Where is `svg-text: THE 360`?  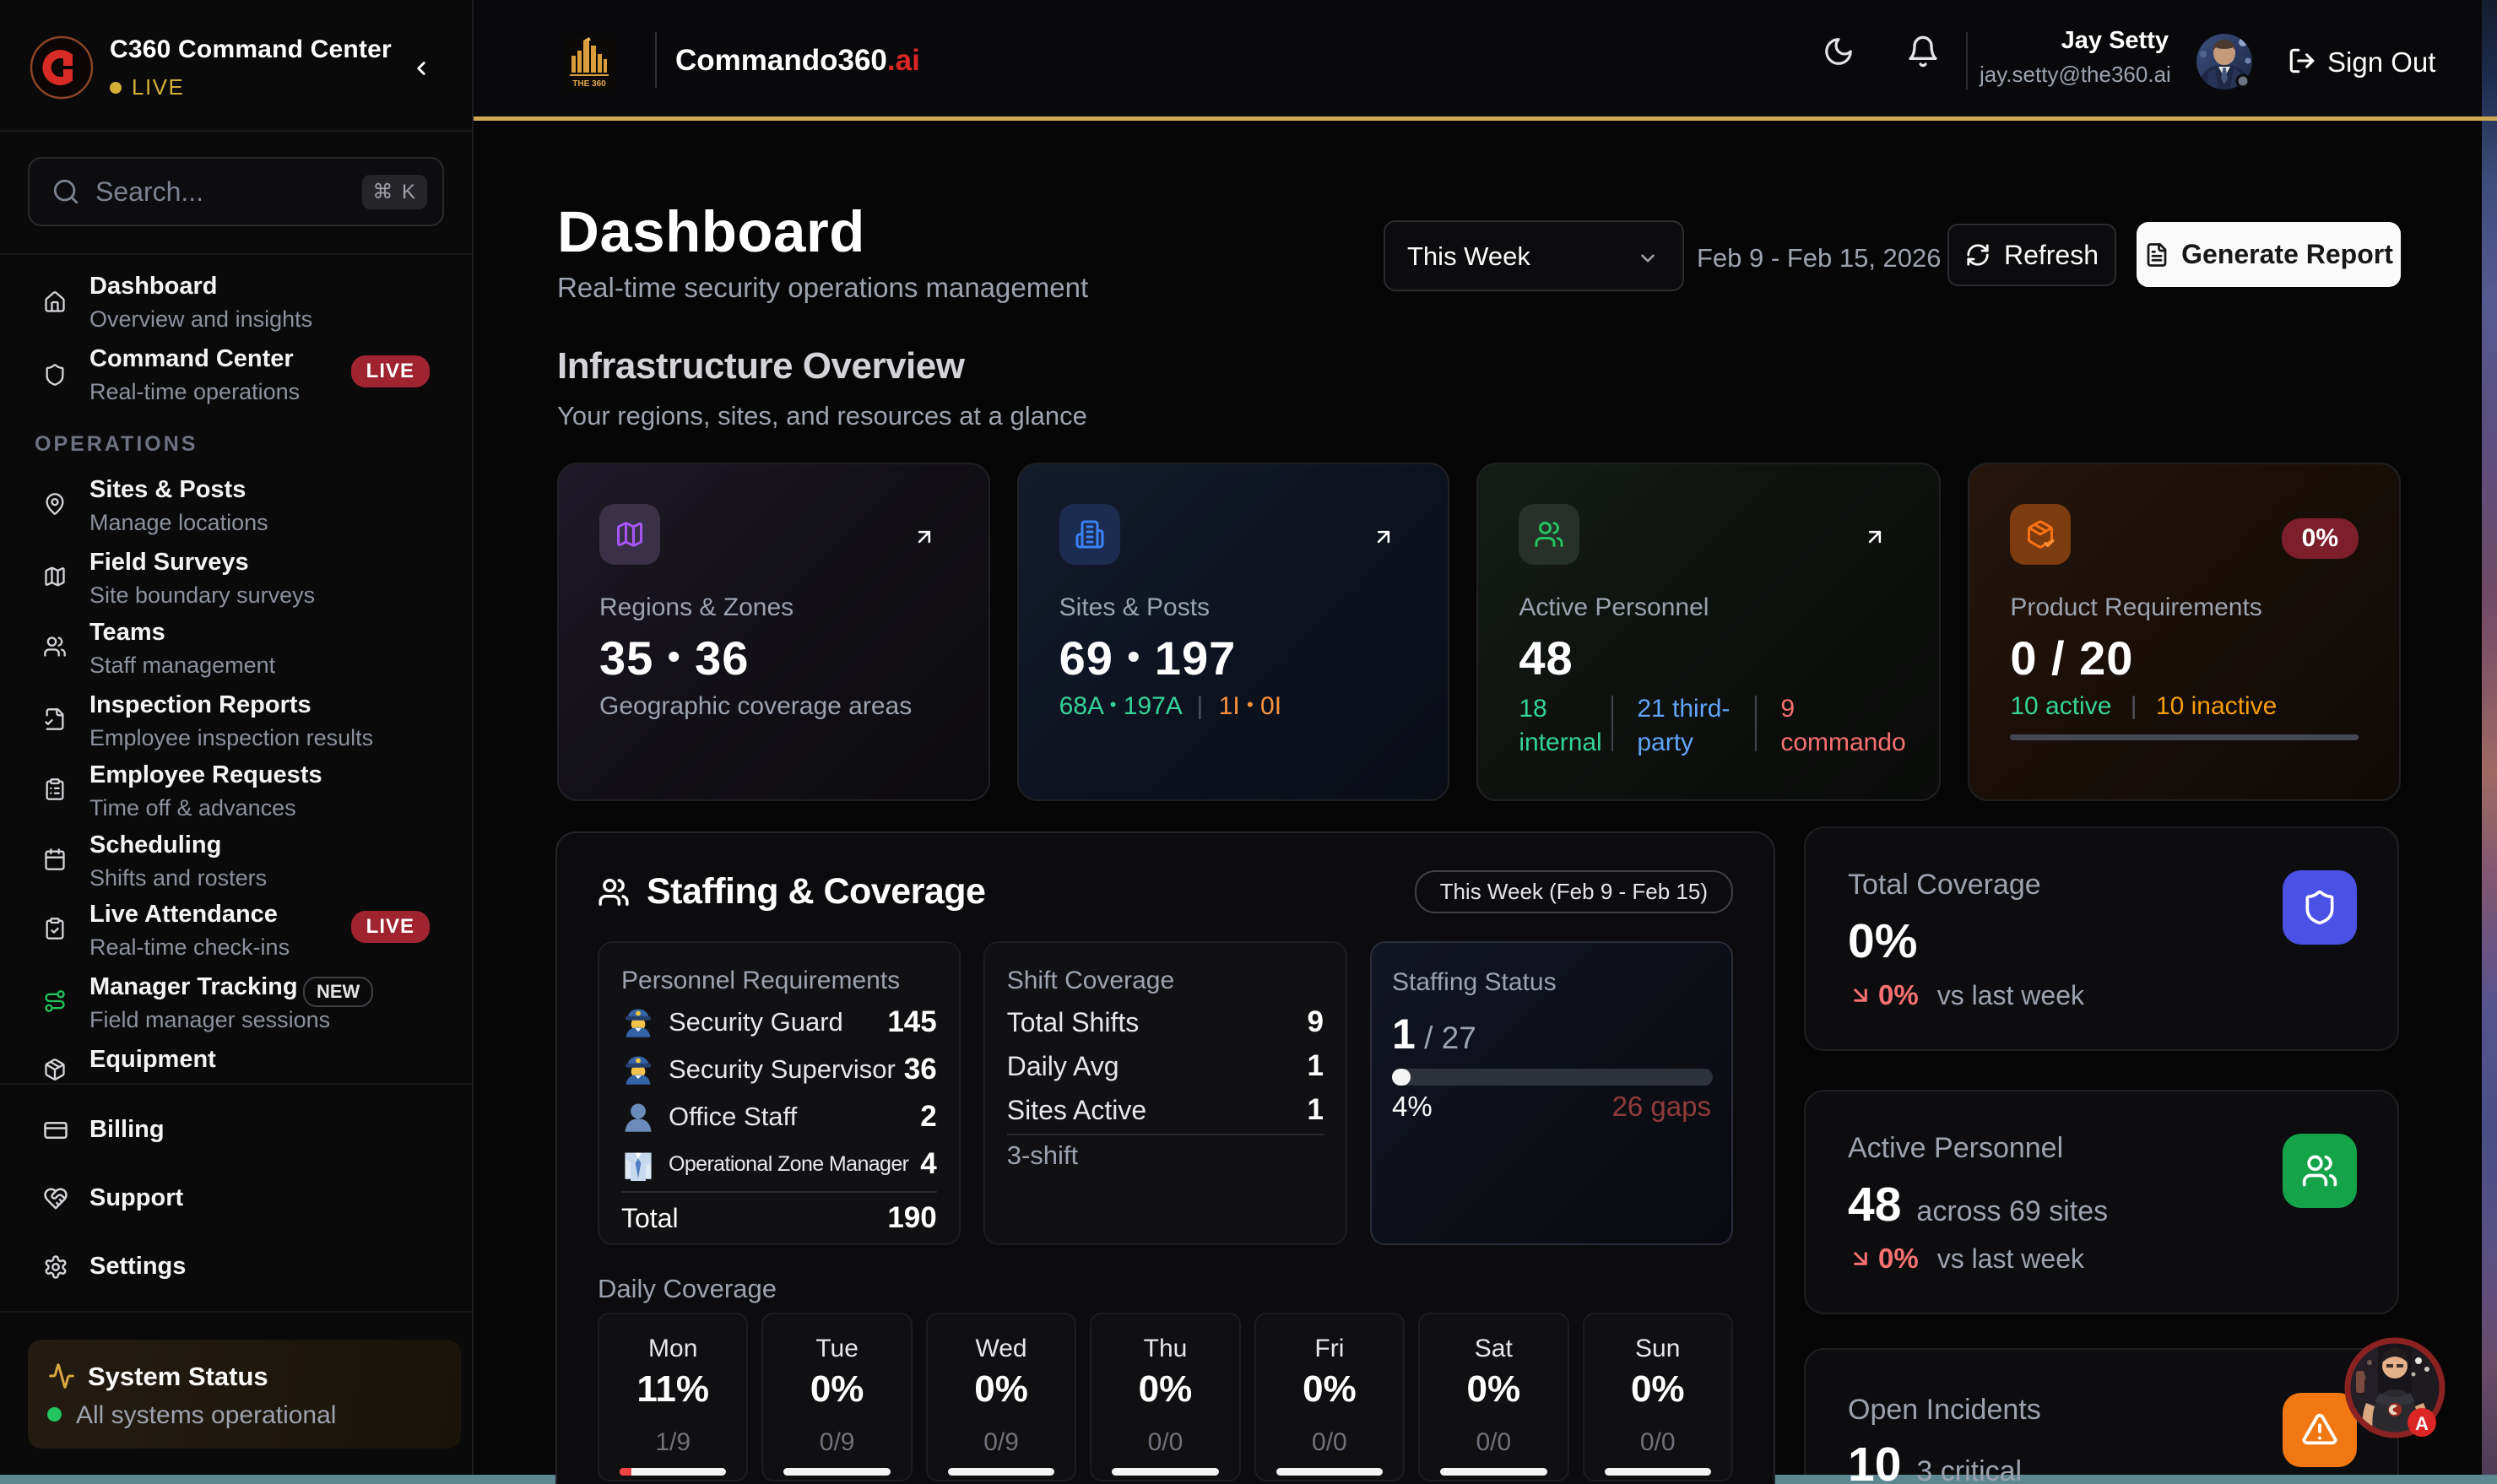
svg-text: THE 360 is located at coordinates (589, 84).